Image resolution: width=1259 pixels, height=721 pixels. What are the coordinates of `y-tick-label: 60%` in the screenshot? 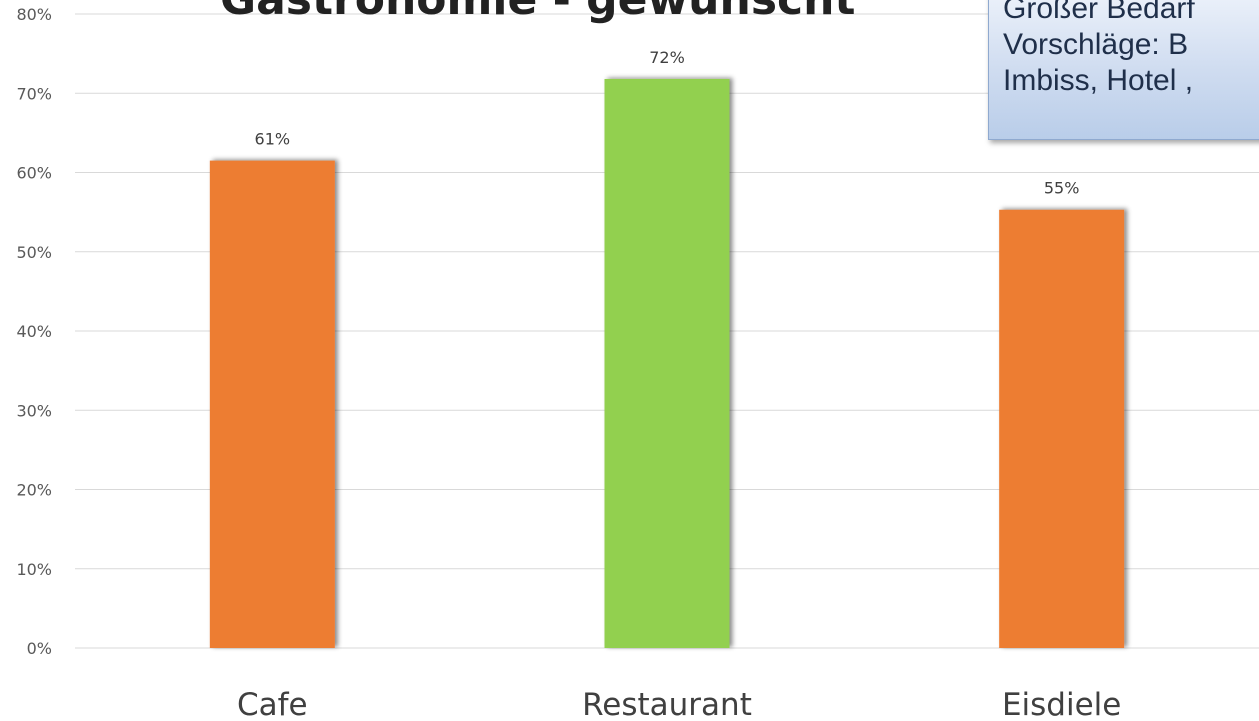 It's located at (34, 173).